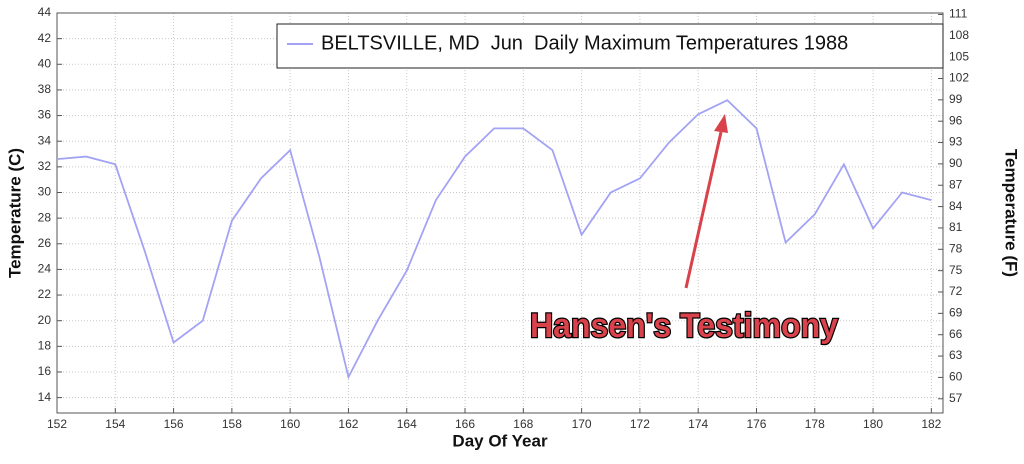 The width and height of the screenshot is (1024, 464). What do you see at coordinates (956, 248) in the screenshot?
I see `y2-tick-label: 78` at bounding box center [956, 248].